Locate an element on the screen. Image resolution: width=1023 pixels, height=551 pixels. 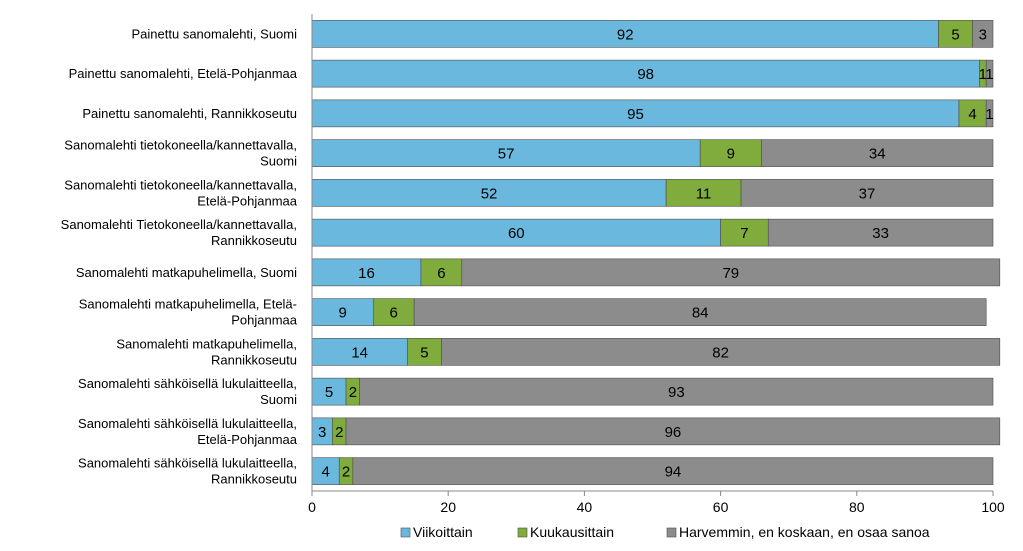
data-label: 93 is located at coordinates (676, 392).